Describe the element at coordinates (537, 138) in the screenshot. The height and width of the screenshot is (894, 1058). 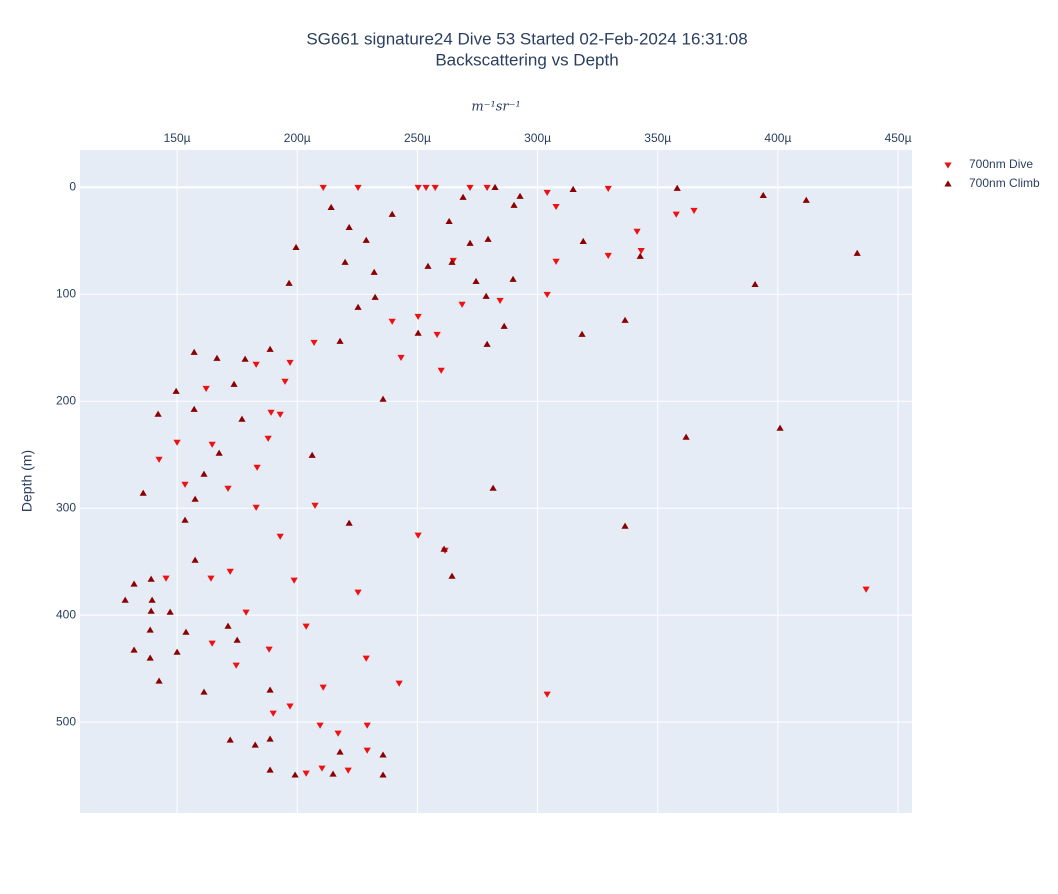
I see `x-tick-label: 300µ` at that location.